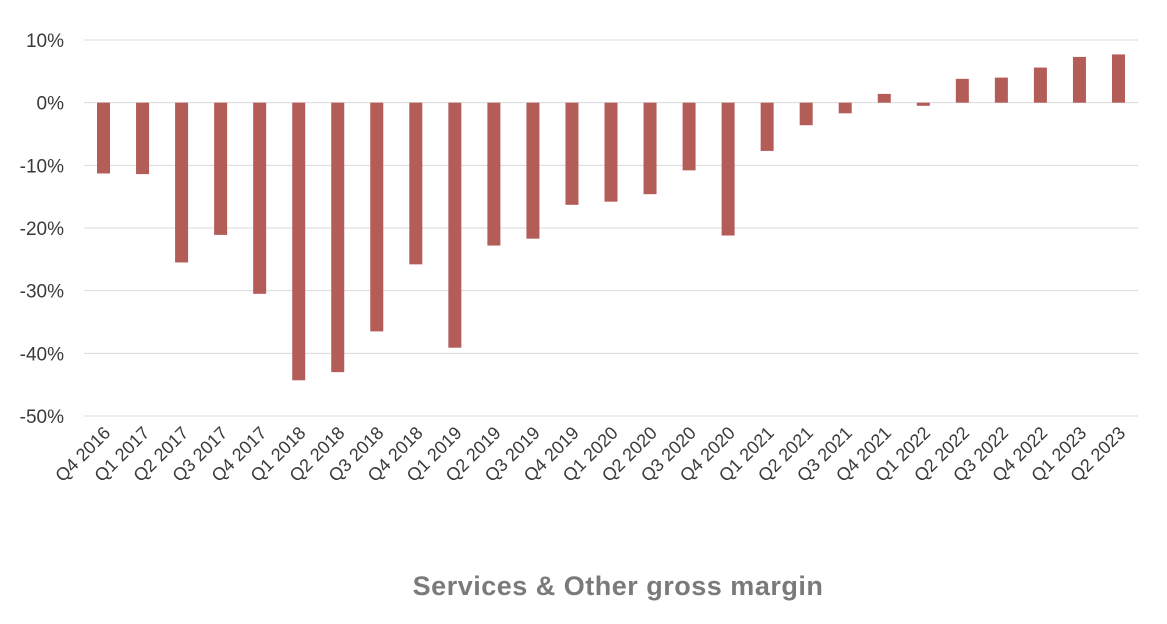 The image size is (1167, 624). What do you see at coordinates (42, 292) in the screenshot?
I see `y-tick-label: -30%` at bounding box center [42, 292].